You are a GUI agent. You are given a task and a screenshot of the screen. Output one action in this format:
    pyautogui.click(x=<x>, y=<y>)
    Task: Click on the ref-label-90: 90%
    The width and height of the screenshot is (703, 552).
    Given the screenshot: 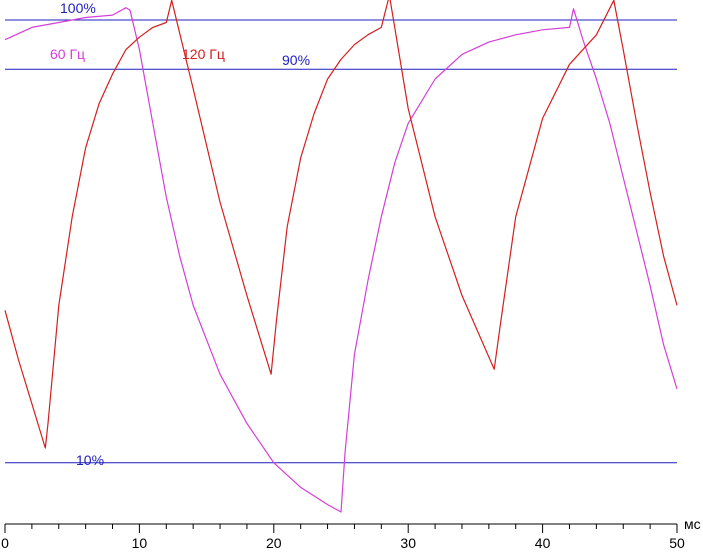 What is the action you would take?
    pyautogui.click(x=296, y=60)
    